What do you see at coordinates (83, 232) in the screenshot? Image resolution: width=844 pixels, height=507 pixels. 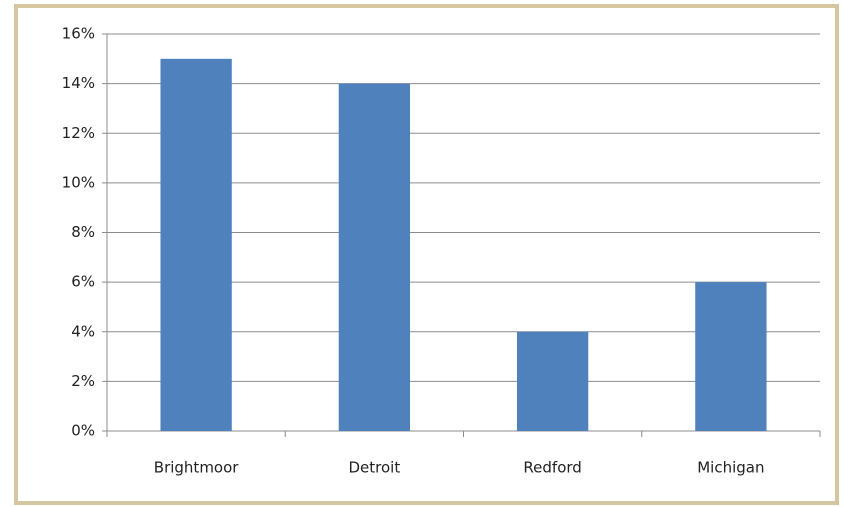 I see `y-tick-label: 8%` at bounding box center [83, 232].